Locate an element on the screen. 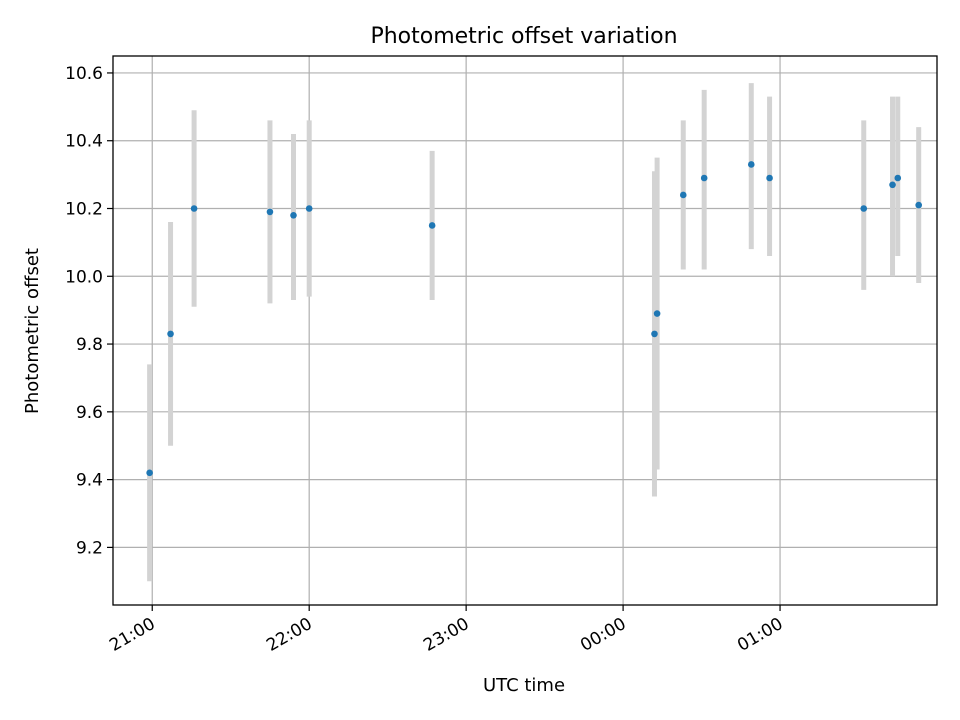 Image resolution: width=960 pixels, height=720 pixels. x-axis-label: UTC time is located at coordinates (524, 685).